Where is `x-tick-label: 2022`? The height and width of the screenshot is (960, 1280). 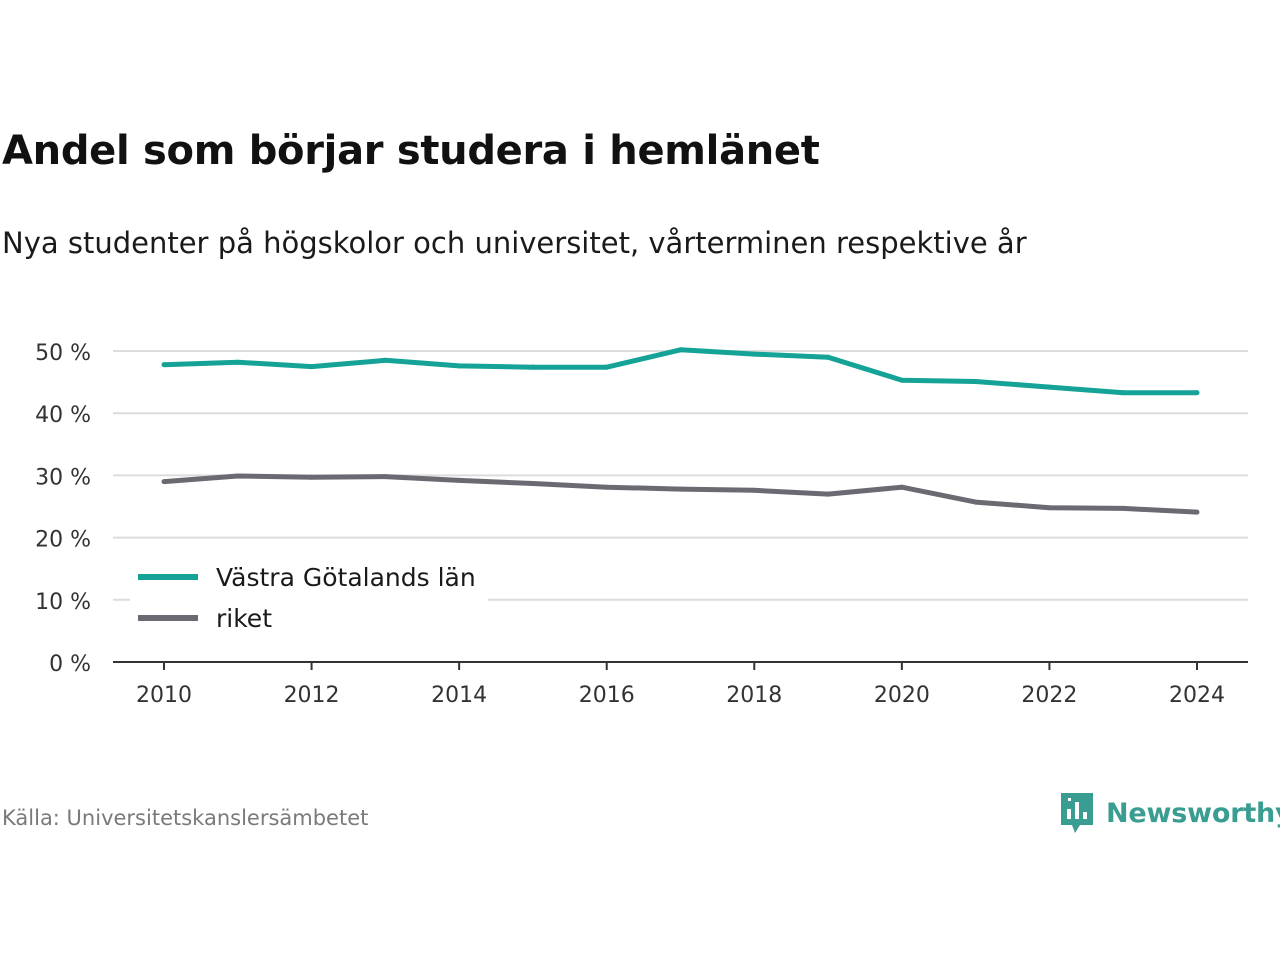
x-tick-label: 2022 is located at coordinates (1049, 695).